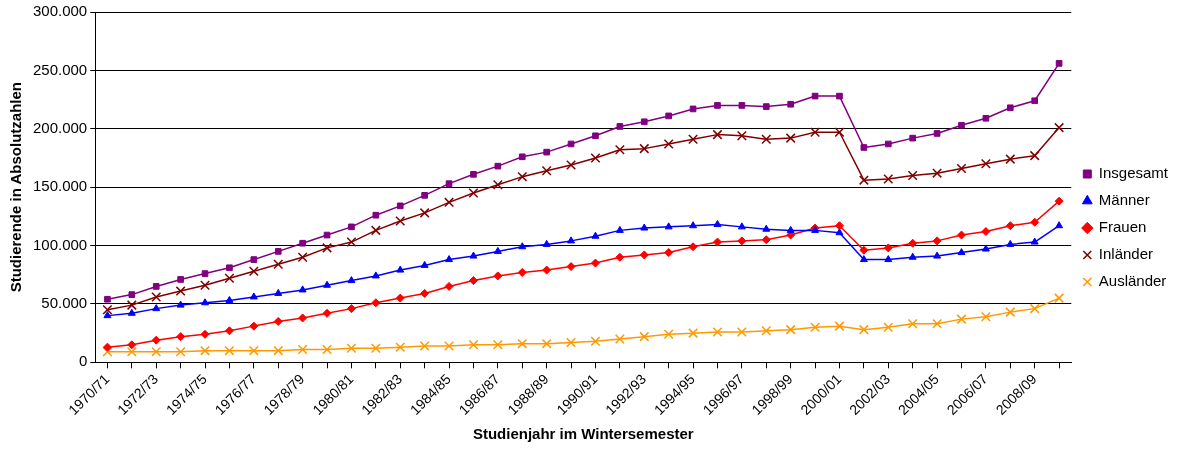 The height and width of the screenshot is (452, 1188). Describe the element at coordinates (1132, 281) in the screenshot. I see `legend-label: Ausländer` at that location.